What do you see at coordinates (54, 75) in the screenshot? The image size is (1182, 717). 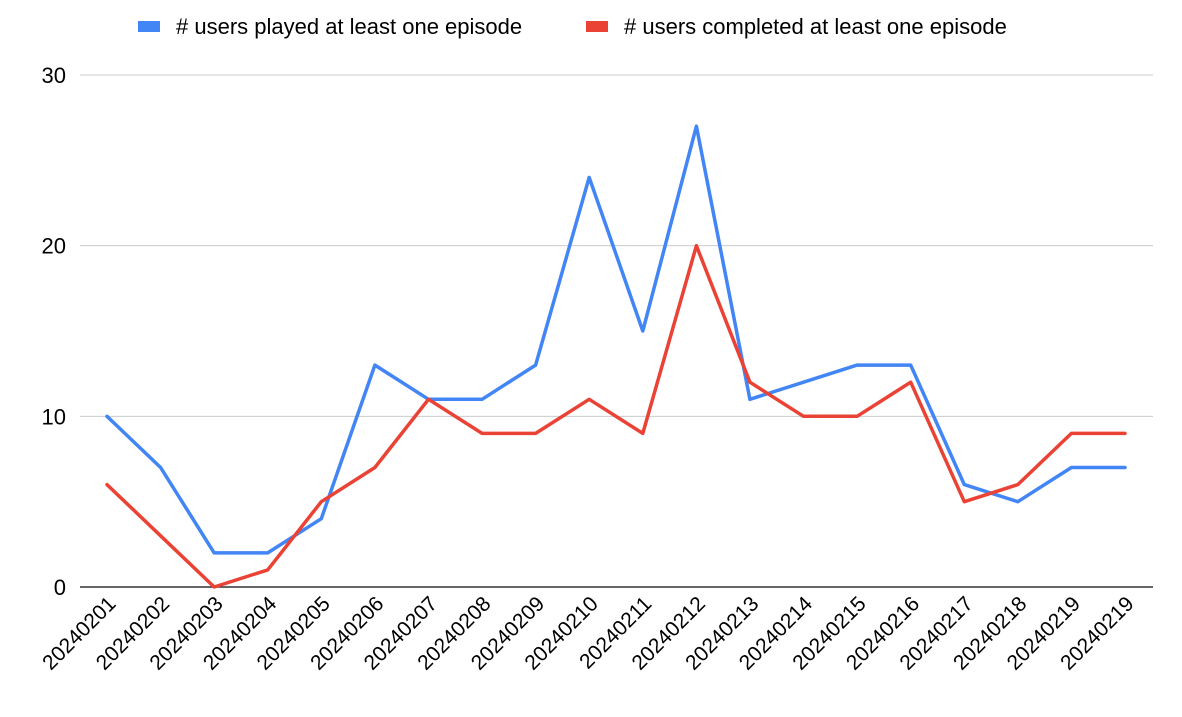 I see `y-tick-label: 30` at bounding box center [54, 75].